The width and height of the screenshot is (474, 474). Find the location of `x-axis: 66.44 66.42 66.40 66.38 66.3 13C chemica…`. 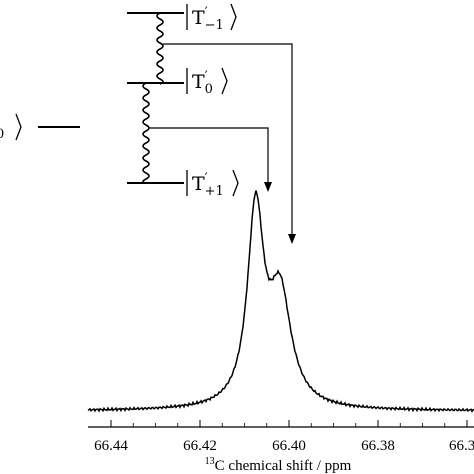

x-axis: 66.44 66.42 66.40 66.38 66.3 13C chemica… is located at coordinates (281, 447).